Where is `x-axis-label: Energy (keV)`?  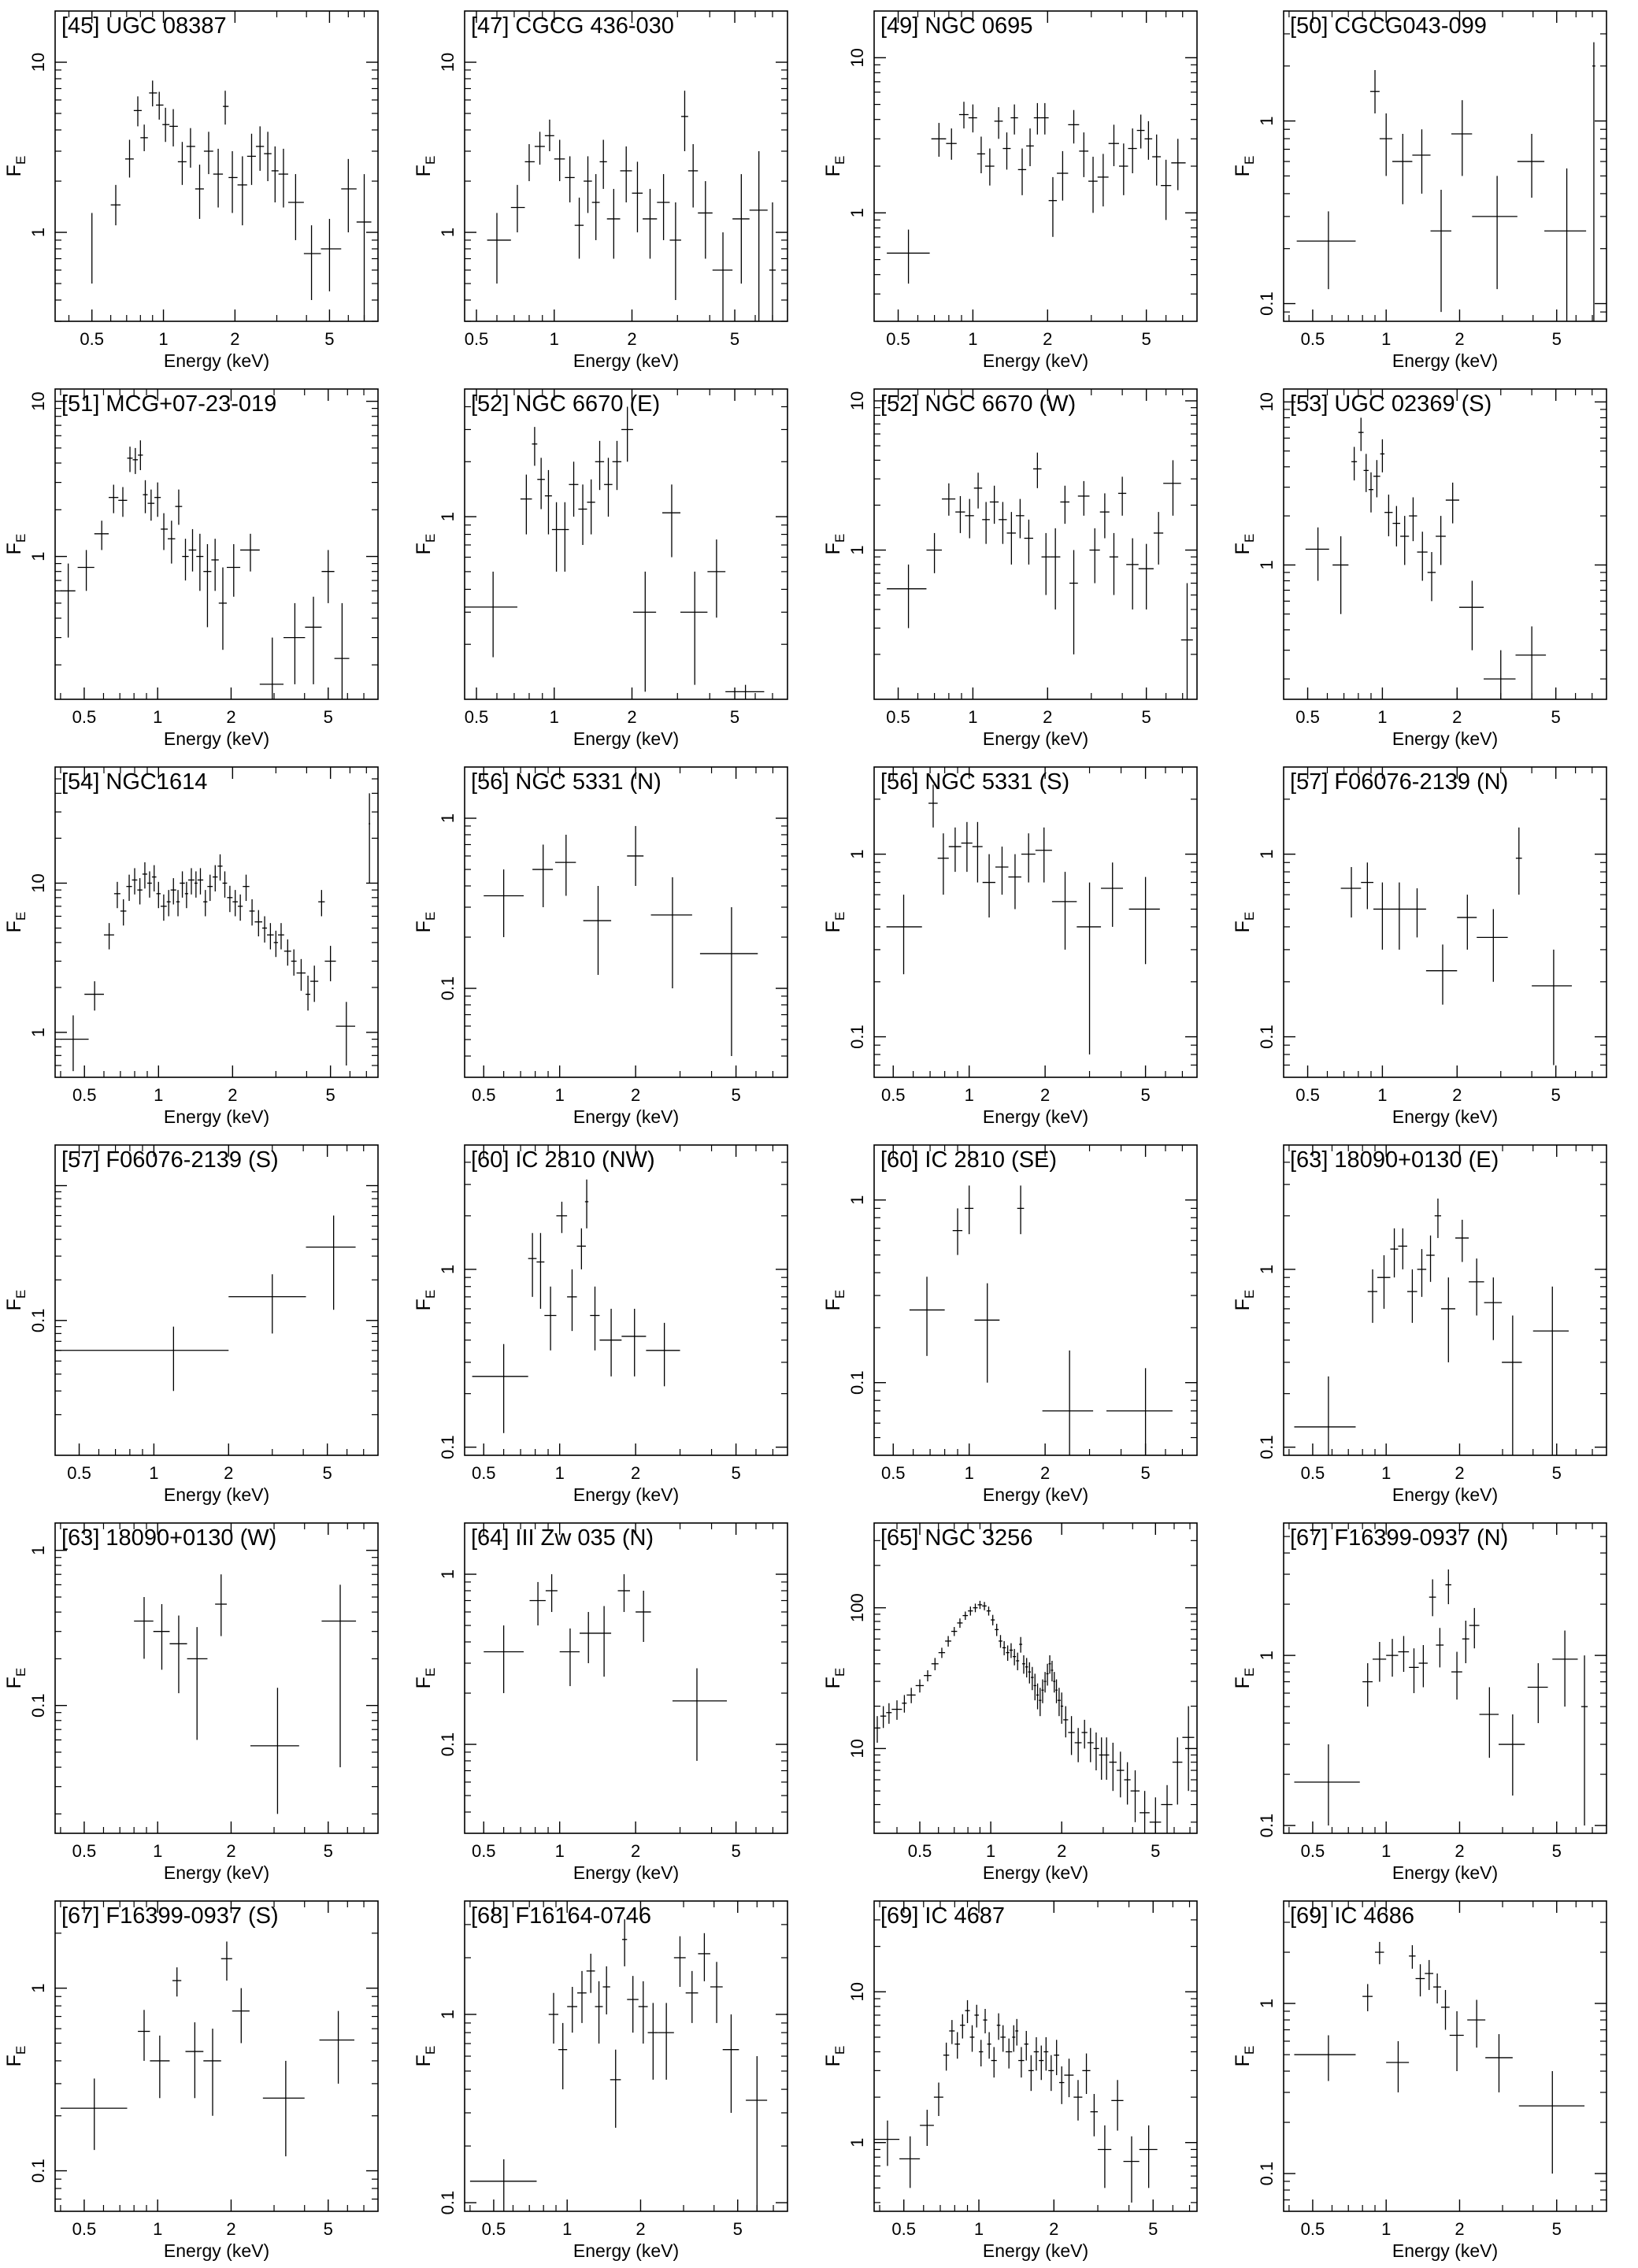
x-axis-label: Energy (keV) is located at coordinates (626, 1116).